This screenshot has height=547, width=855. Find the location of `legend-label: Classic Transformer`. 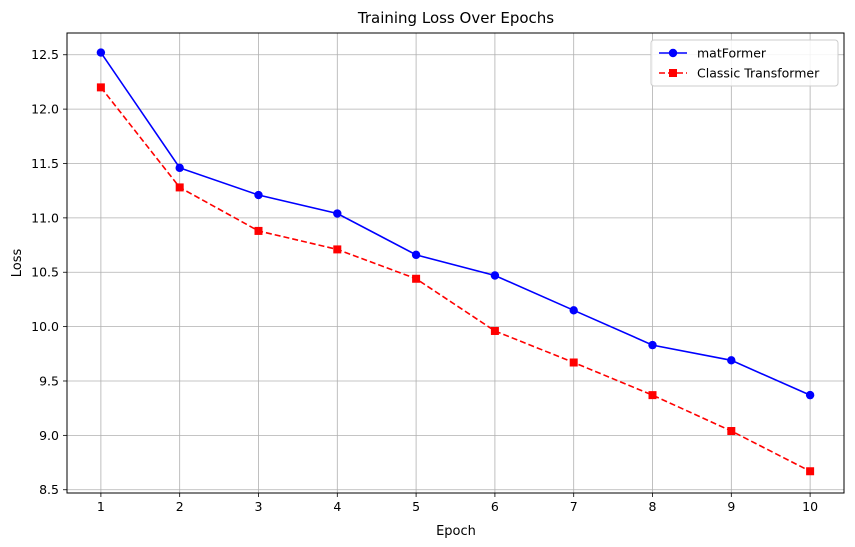

legend-label: Classic Transformer is located at coordinates (758, 73).